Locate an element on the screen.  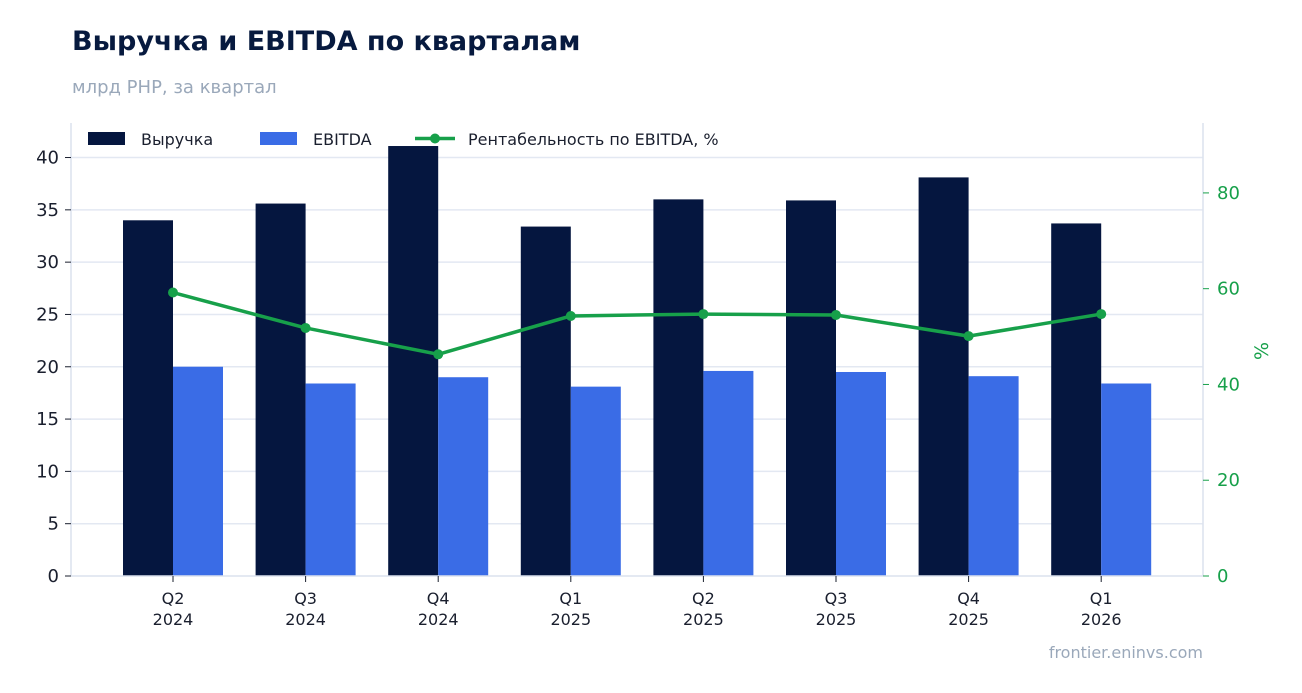
legend-label-revenue: Выручка is located at coordinates (177, 139).